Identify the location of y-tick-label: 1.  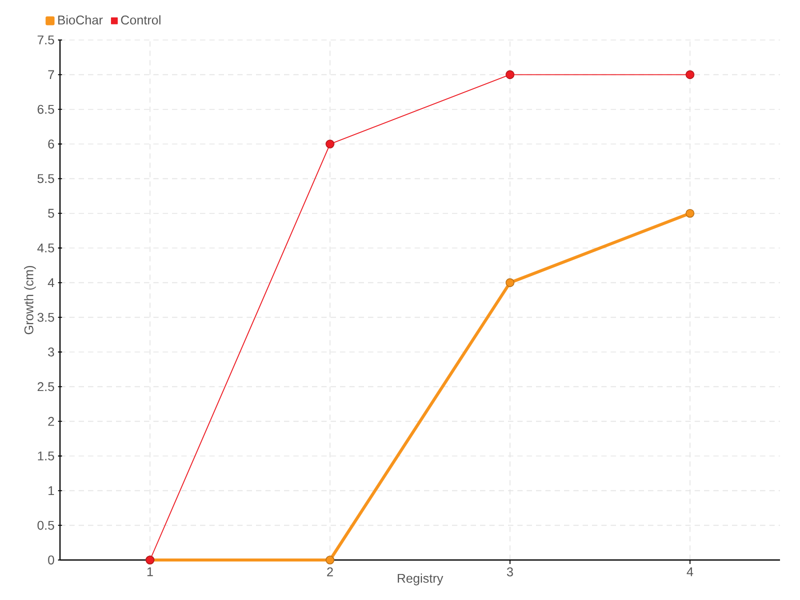
(51, 491).